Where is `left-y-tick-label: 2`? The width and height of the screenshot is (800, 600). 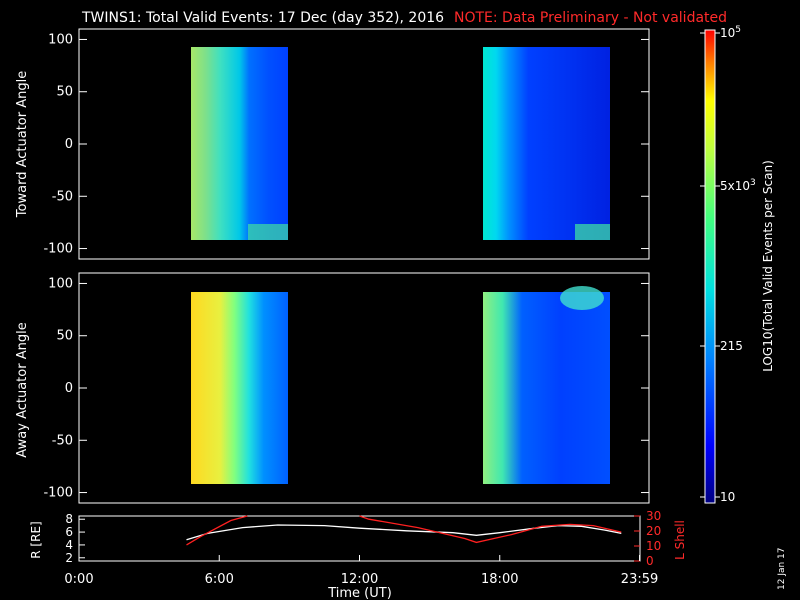
left-y-tick-label: 2 is located at coordinates (69, 558).